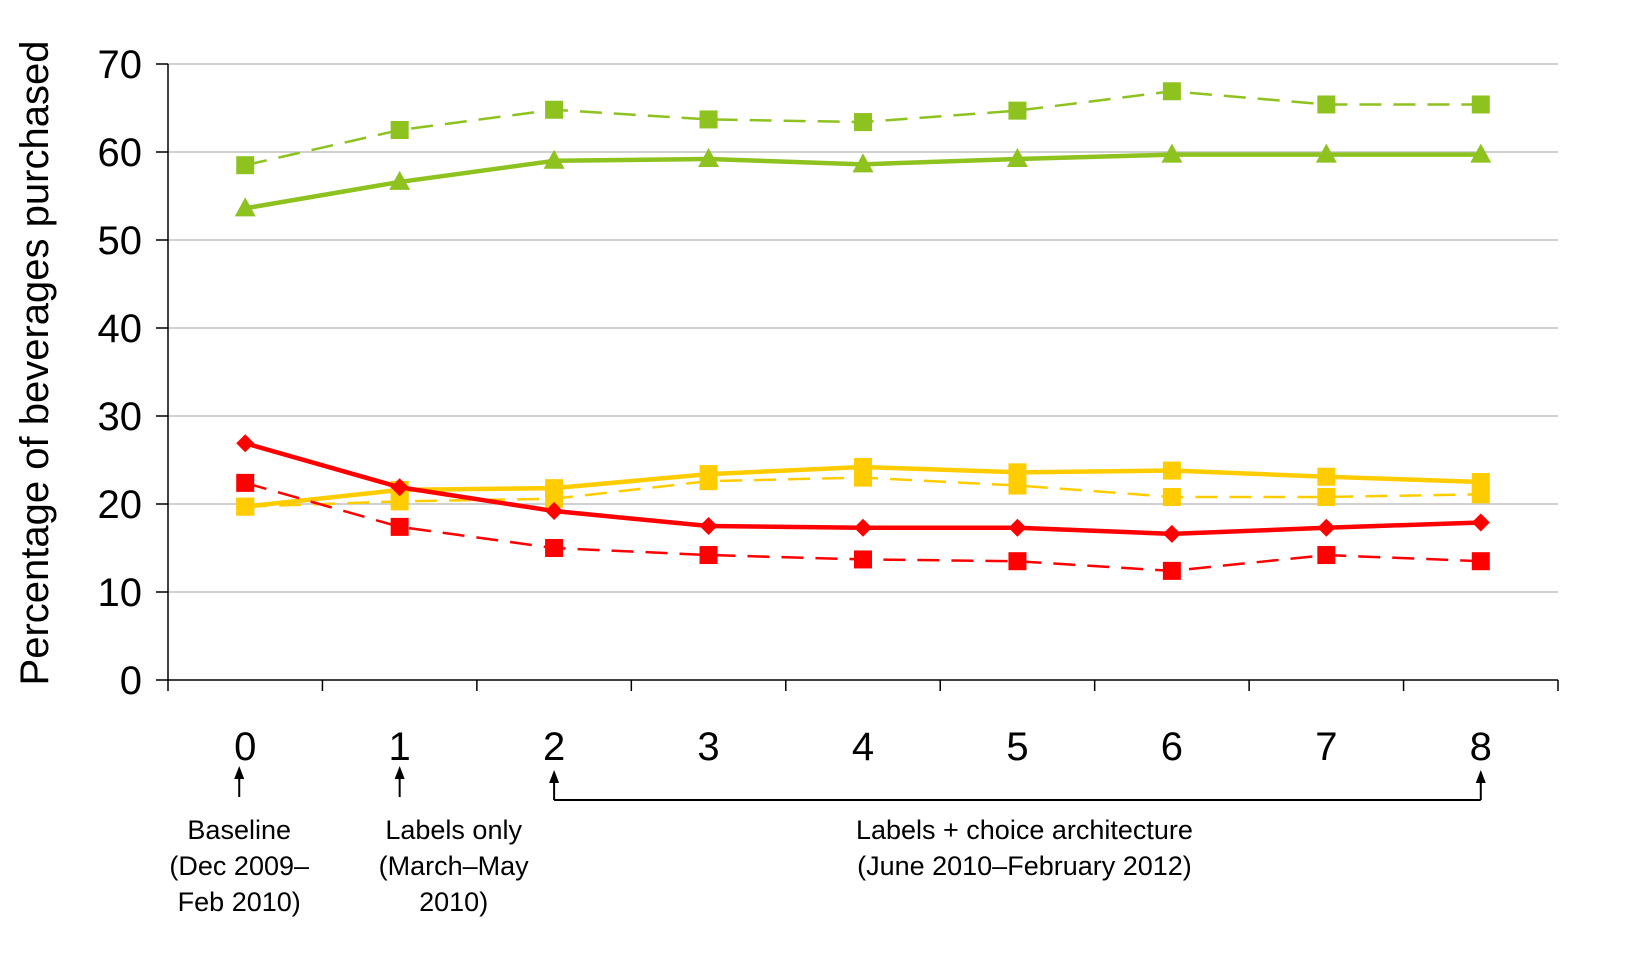 This screenshot has width=1652, height=966. Describe the element at coordinates (120, 65) in the screenshot. I see `y-tick-label: 70` at that location.